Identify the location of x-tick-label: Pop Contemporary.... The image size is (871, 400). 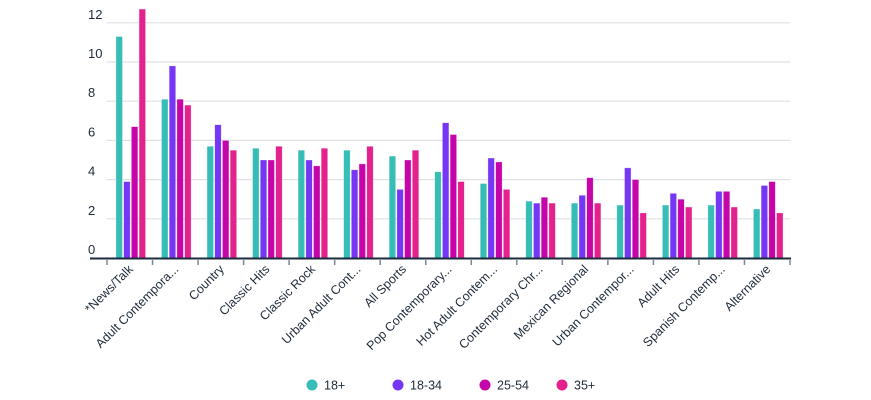
(409, 307).